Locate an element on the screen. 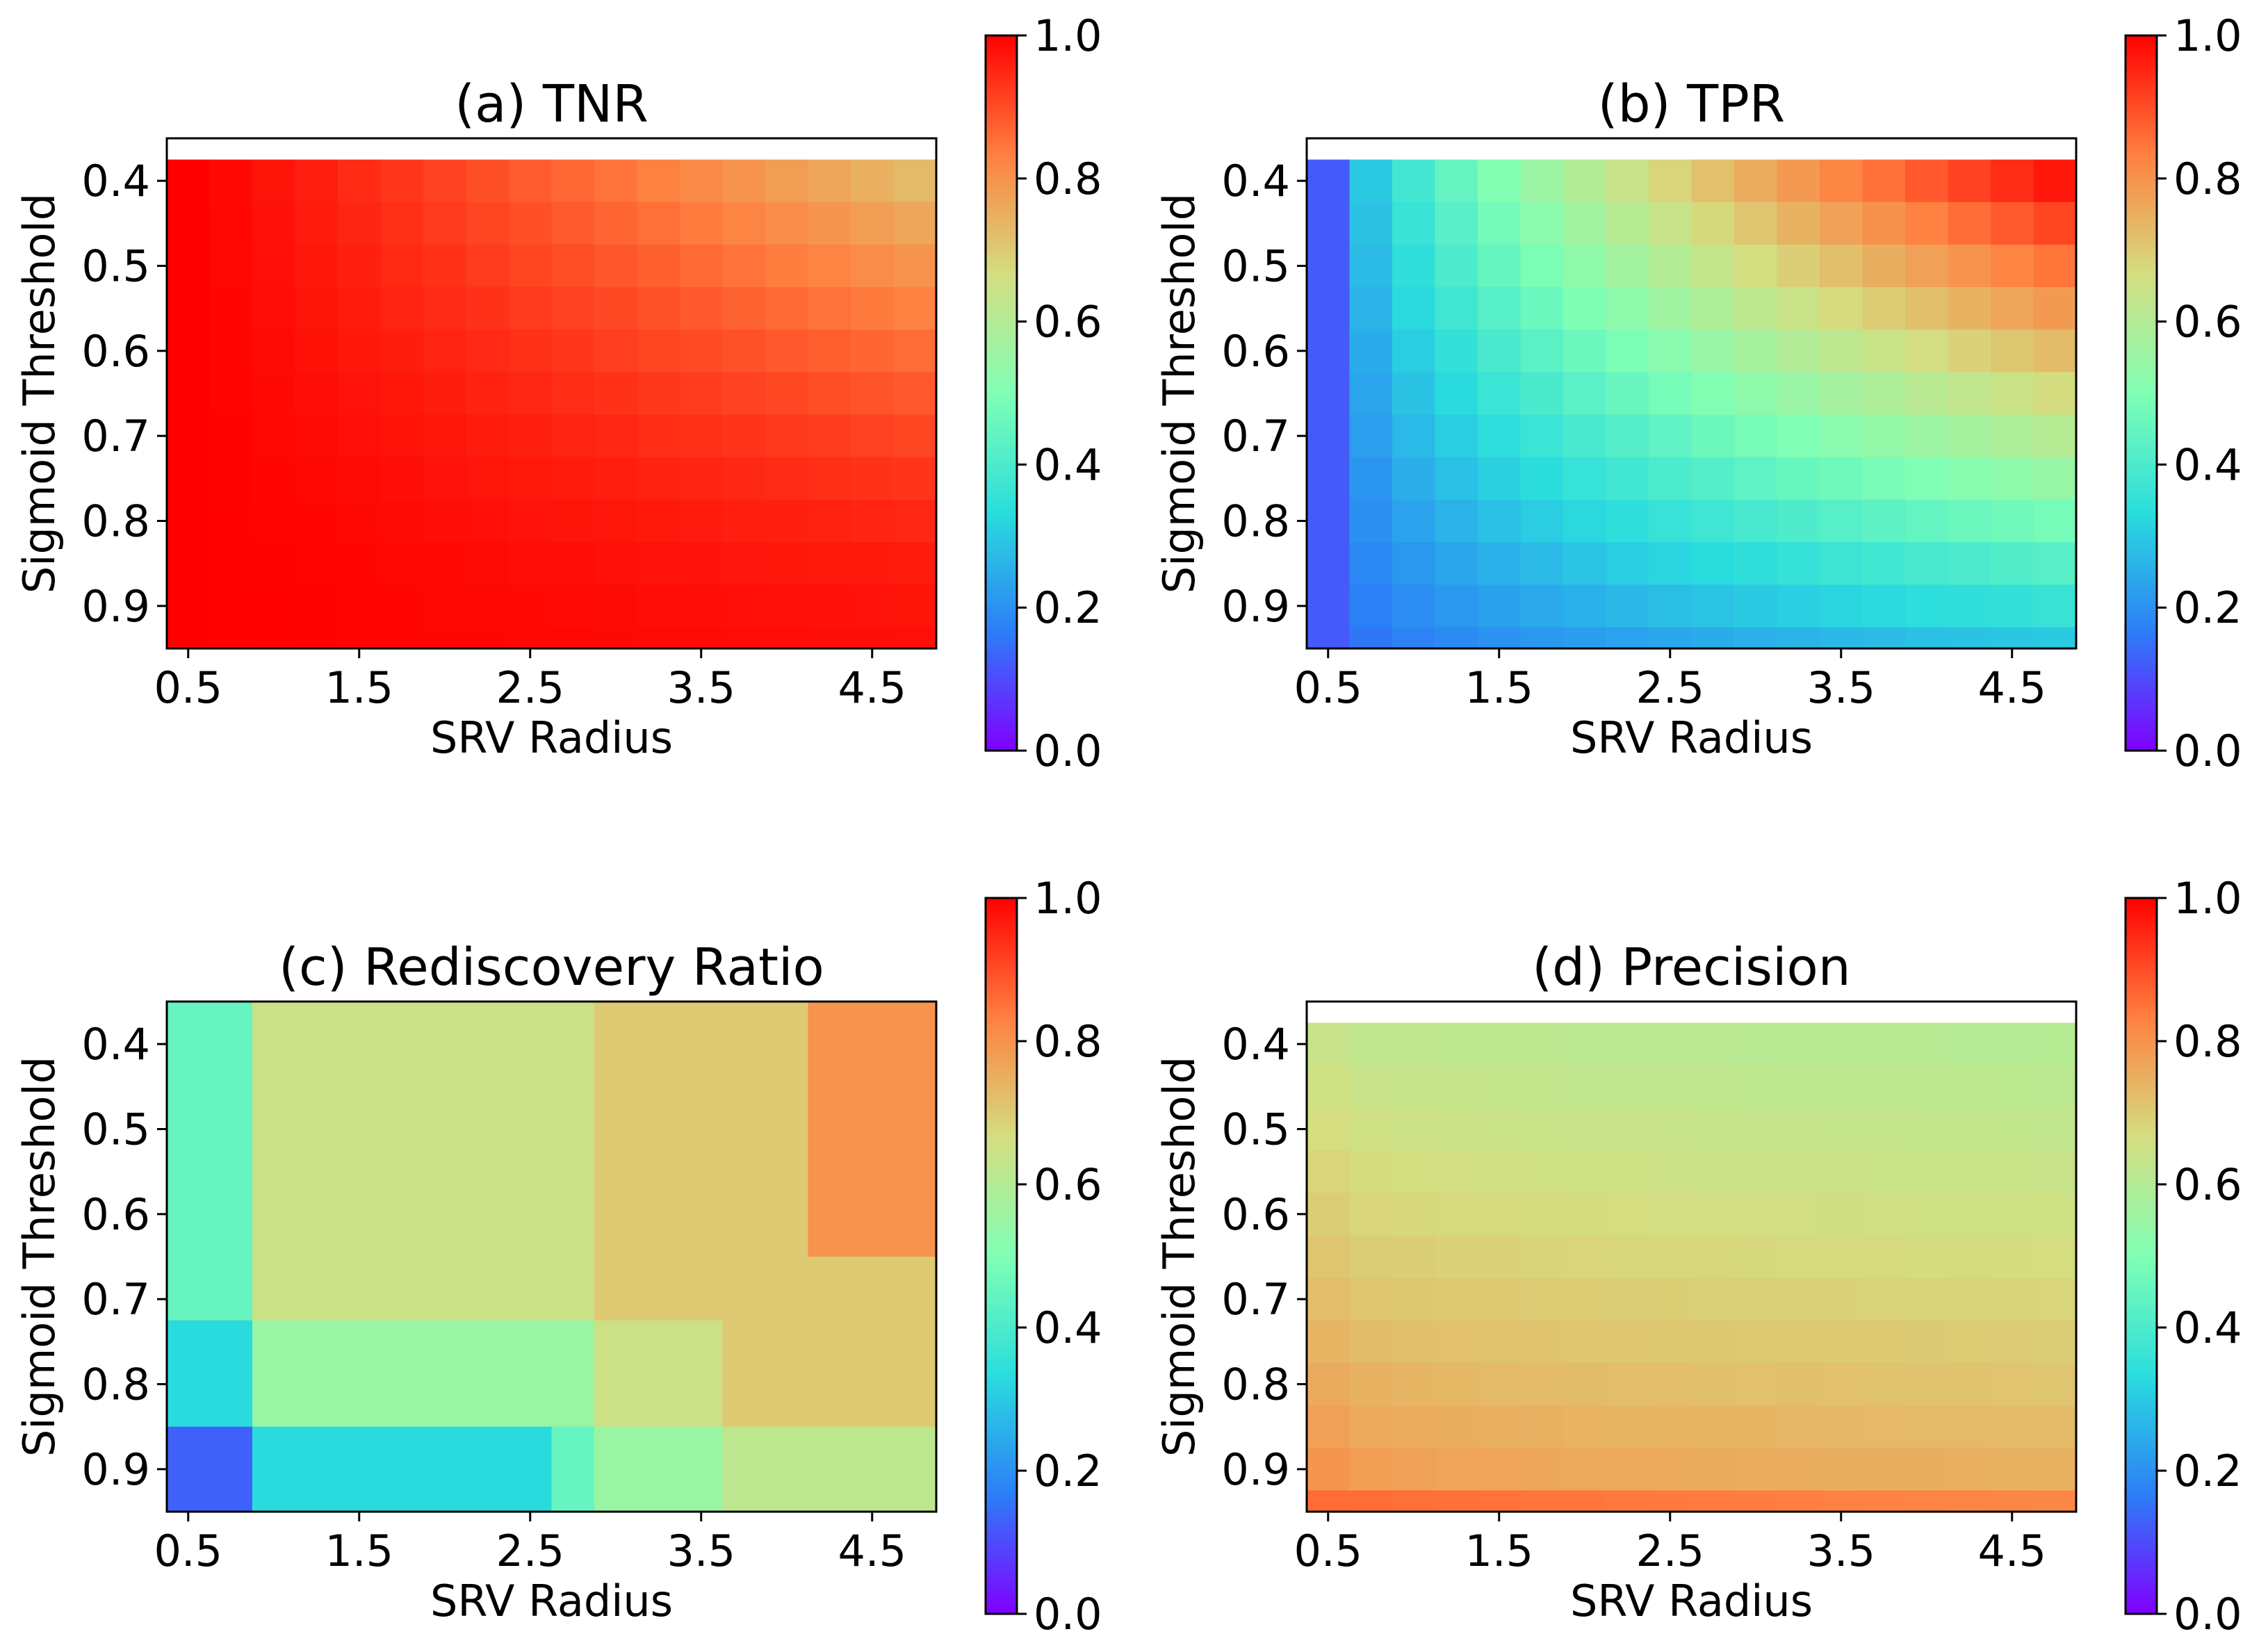 The height and width of the screenshot is (1650, 2268). heatmap-cells is located at coordinates (1692, 1267).